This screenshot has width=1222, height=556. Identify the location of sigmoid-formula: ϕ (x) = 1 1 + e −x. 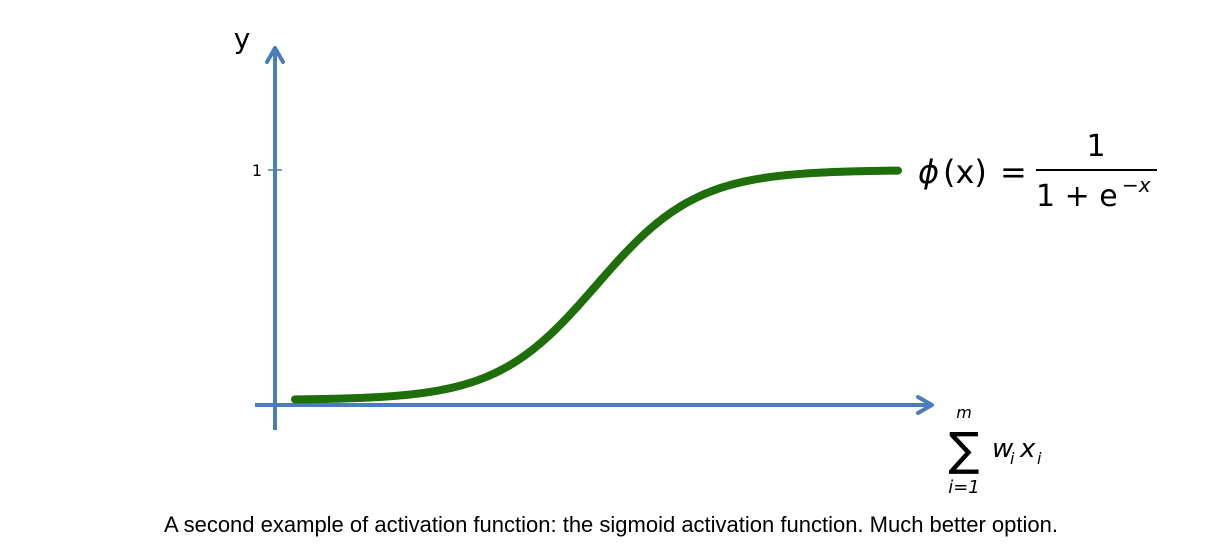
(1037, 171).